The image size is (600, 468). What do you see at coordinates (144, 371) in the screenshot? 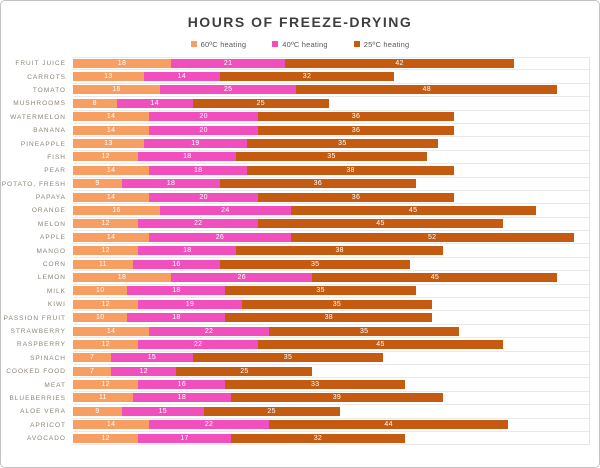
I see `bar-segment-40c: 12` at bounding box center [144, 371].